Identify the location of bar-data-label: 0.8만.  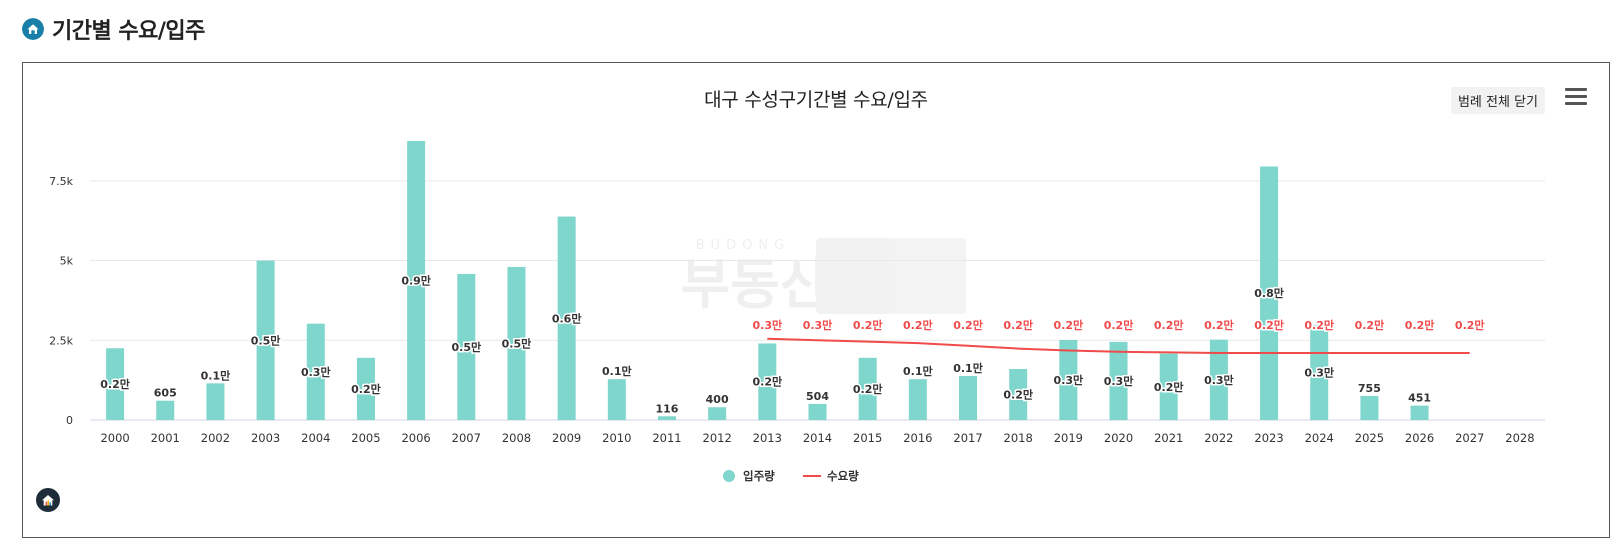
(1269, 293).